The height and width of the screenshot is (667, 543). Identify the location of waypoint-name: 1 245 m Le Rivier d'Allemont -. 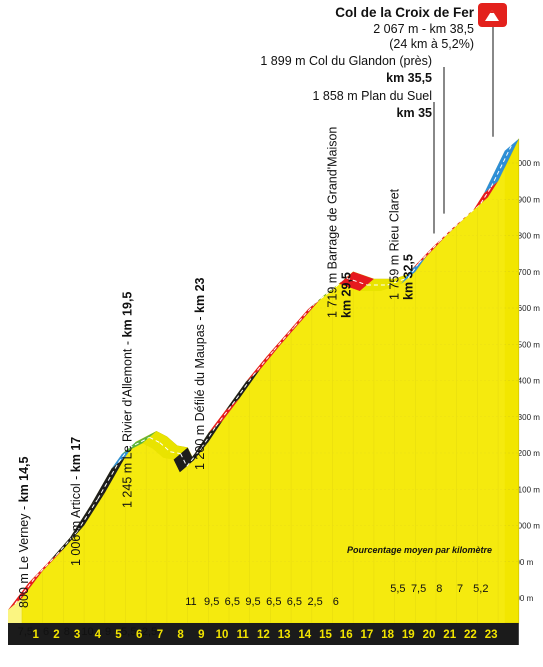
(128, 422).